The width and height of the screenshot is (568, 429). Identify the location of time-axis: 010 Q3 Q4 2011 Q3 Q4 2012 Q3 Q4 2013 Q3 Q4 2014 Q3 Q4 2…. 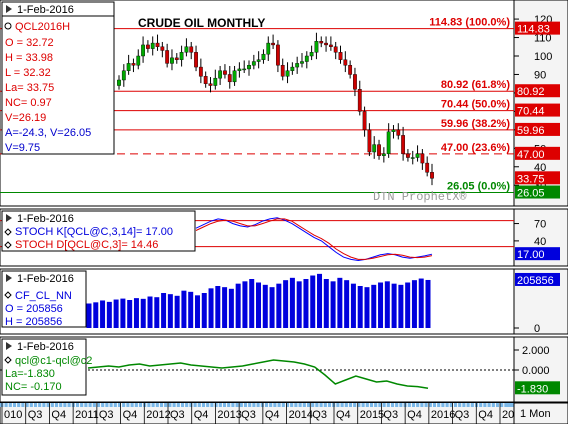
(257, 413).